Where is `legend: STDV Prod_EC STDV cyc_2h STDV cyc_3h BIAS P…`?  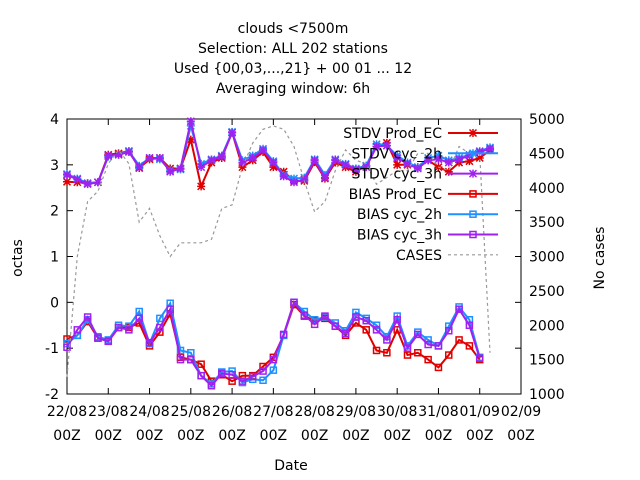
legend: STDV Prod_EC STDV cyc_2h STDV cyc_3h BIAS P… is located at coordinates (420, 195).